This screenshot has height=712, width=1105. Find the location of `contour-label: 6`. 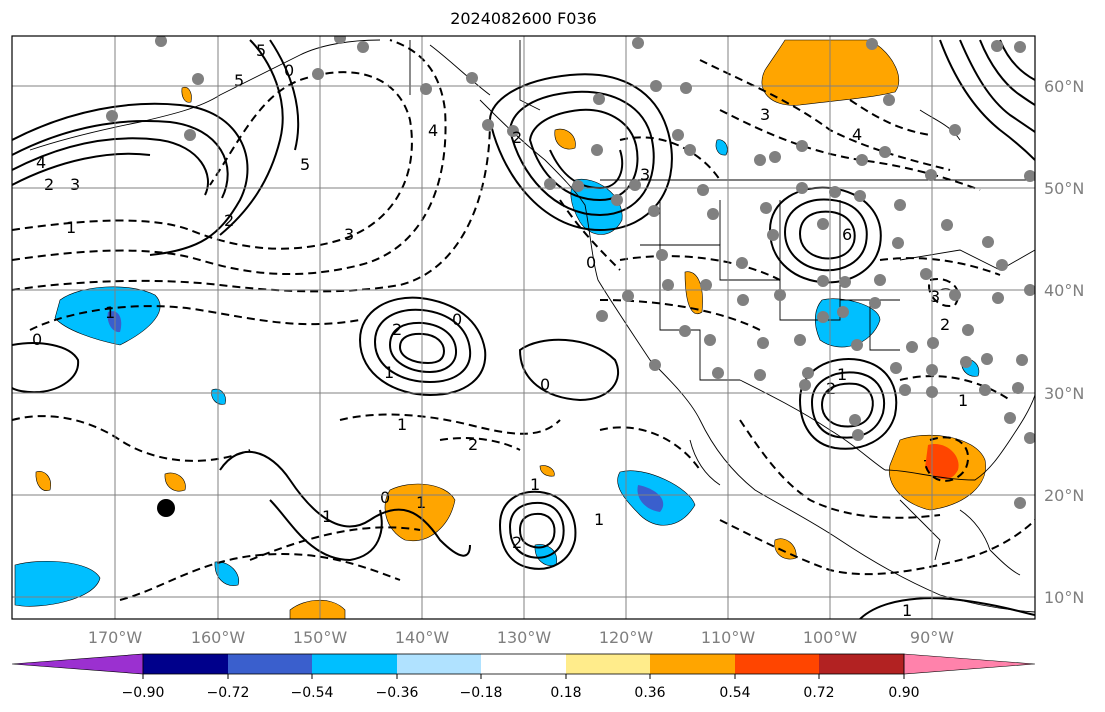

contour-label: 6 is located at coordinates (847, 234).